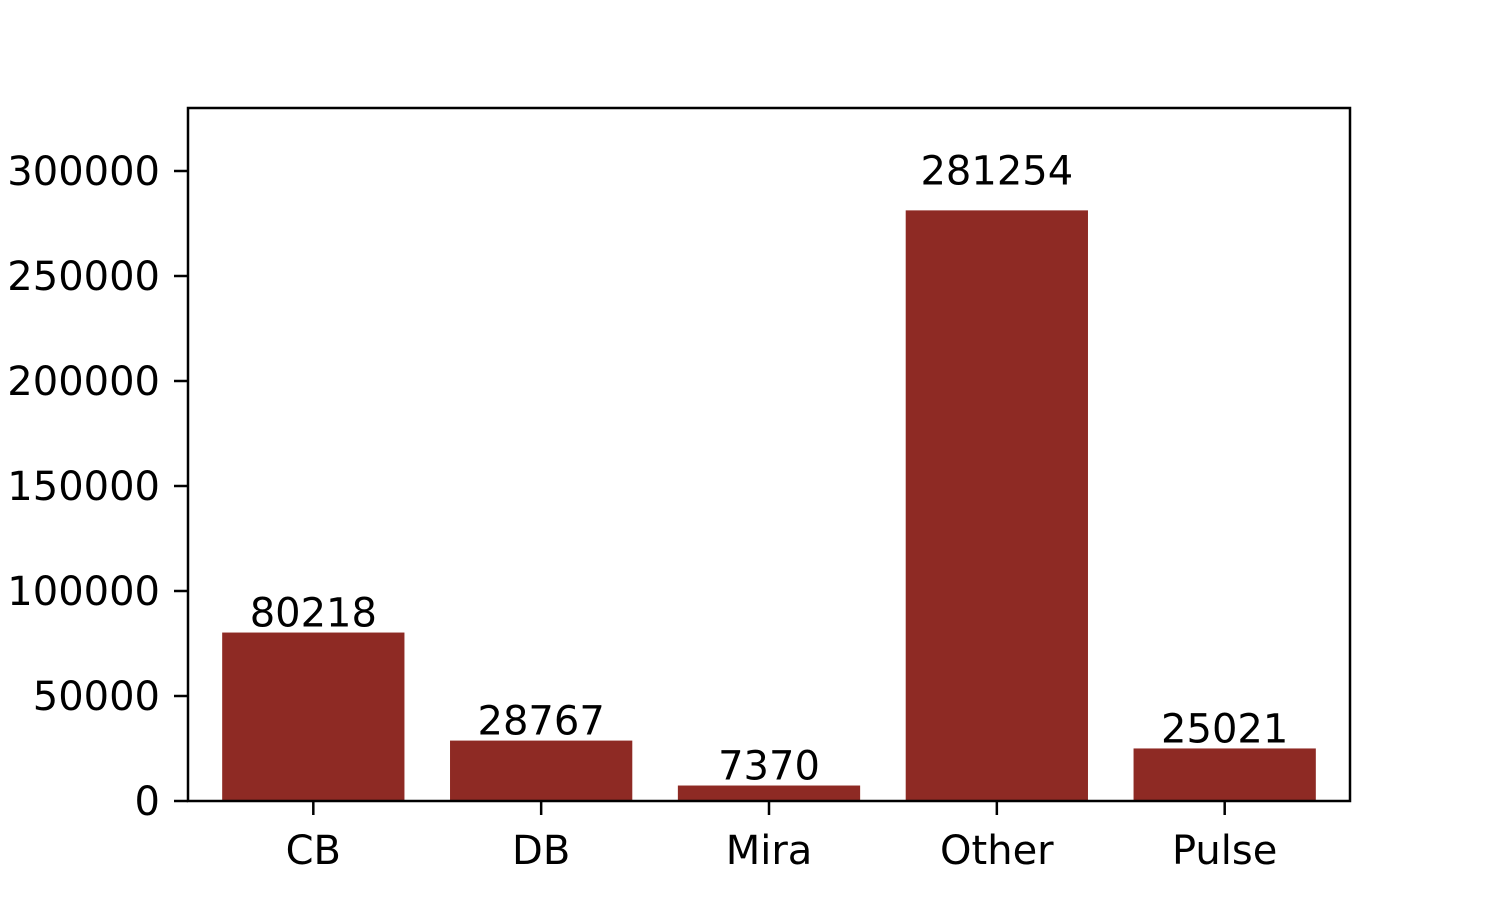  What do you see at coordinates (996, 506) in the screenshot?
I see `bar-other` at bounding box center [996, 506].